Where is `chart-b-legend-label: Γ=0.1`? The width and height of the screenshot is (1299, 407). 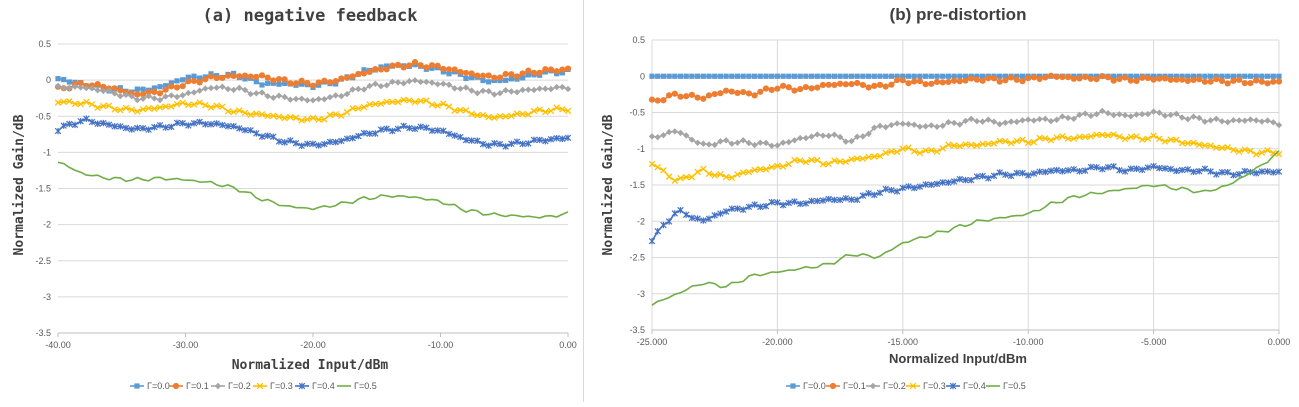 chart-b-legend-label: Γ=0.1 is located at coordinates (854, 386).